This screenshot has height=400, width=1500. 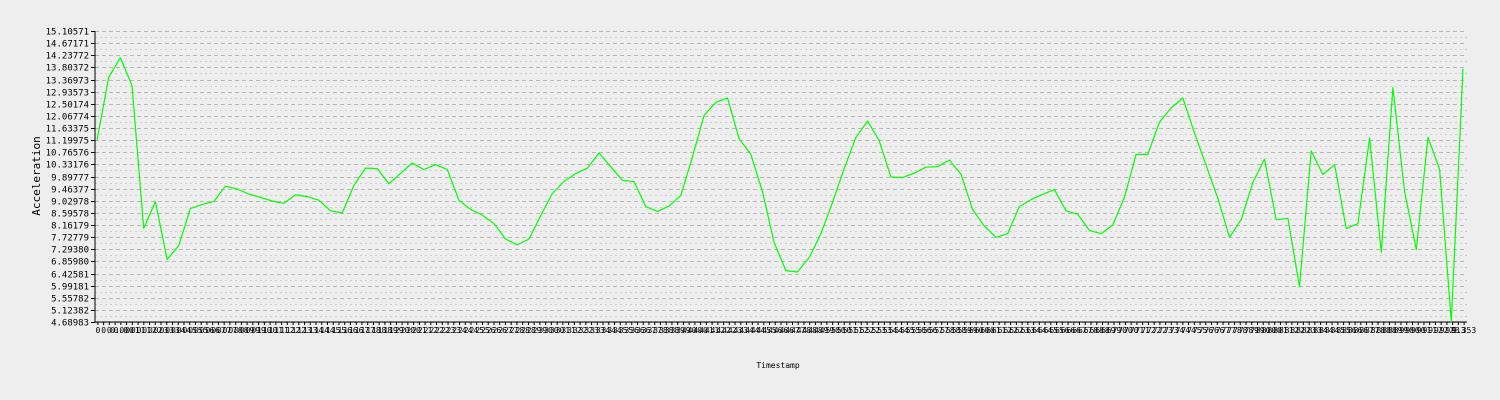 I want to click on x-tick-label: 2.5, so click(x=477, y=330).